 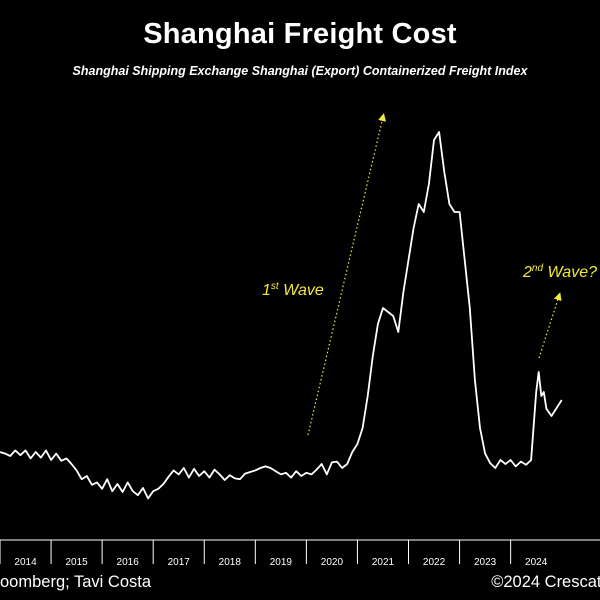 I want to click on x-tick-label: 2017, so click(x=179, y=562).